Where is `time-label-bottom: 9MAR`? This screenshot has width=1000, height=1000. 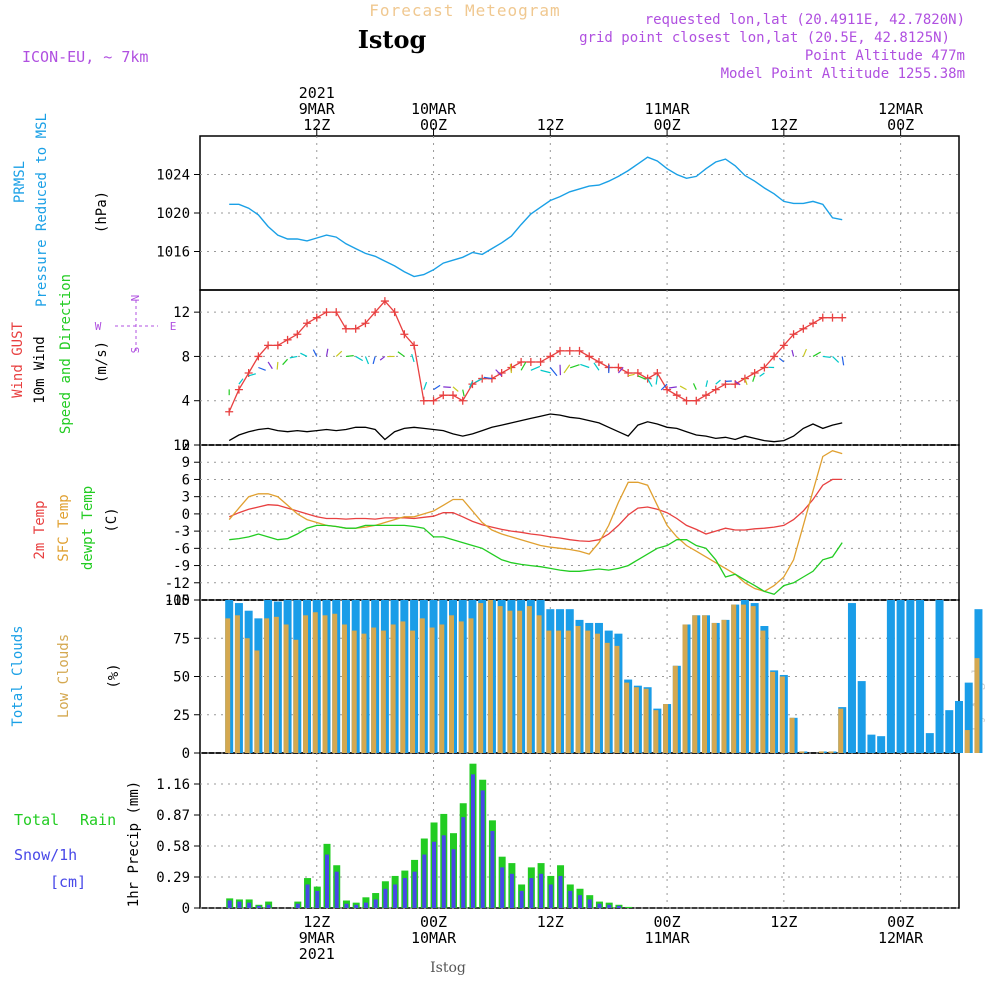 time-label-bottom: 9MAR is located at coordinates (317, 938).